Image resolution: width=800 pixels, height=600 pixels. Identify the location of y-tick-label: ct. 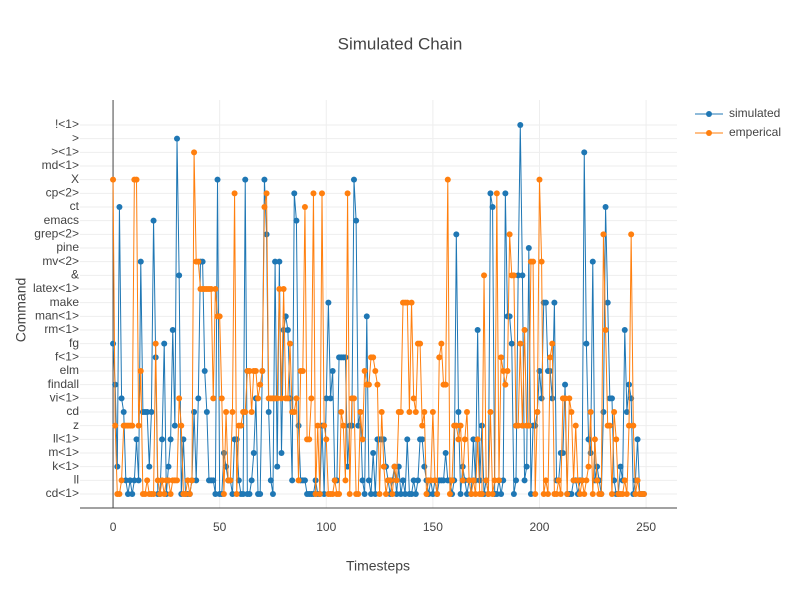
(75, 206).